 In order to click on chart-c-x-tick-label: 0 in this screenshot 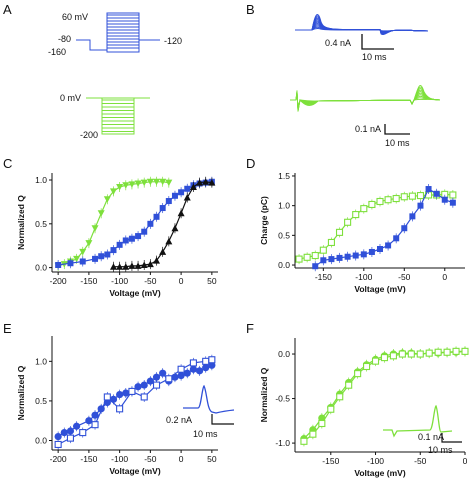, I will do `click(181, 281)`.